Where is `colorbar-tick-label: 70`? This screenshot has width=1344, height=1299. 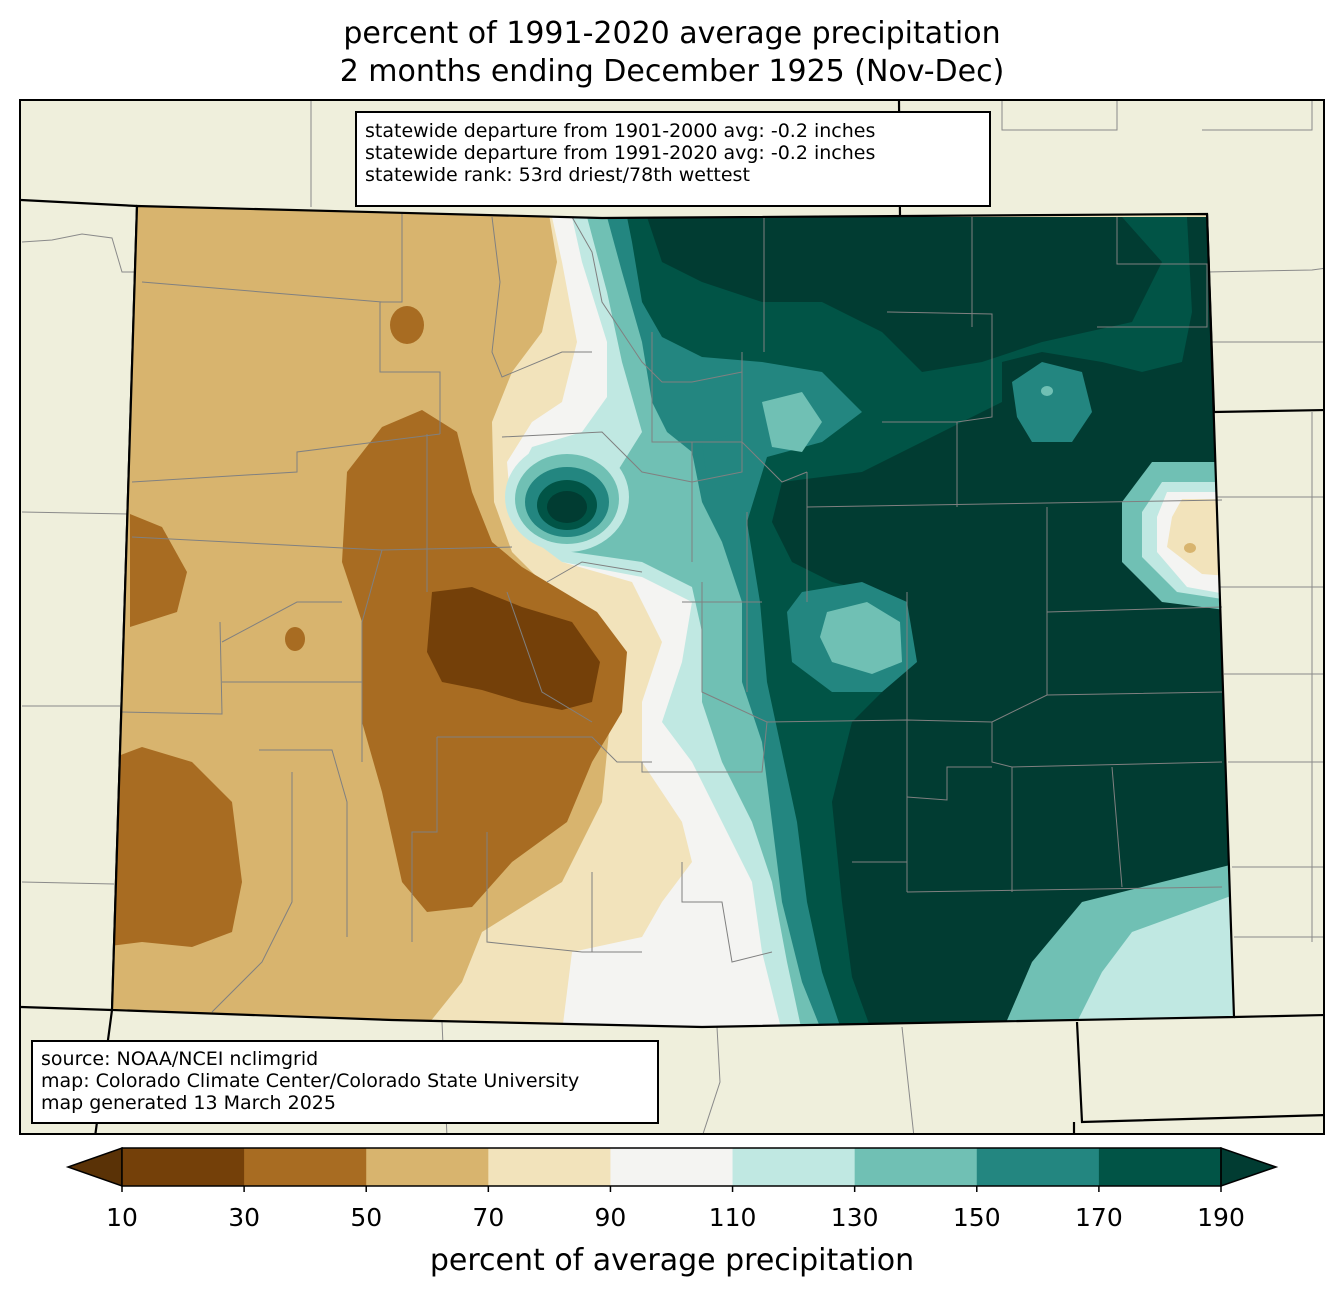
colorbar-tick-label: 70 is located at coordinates (488, 1217).